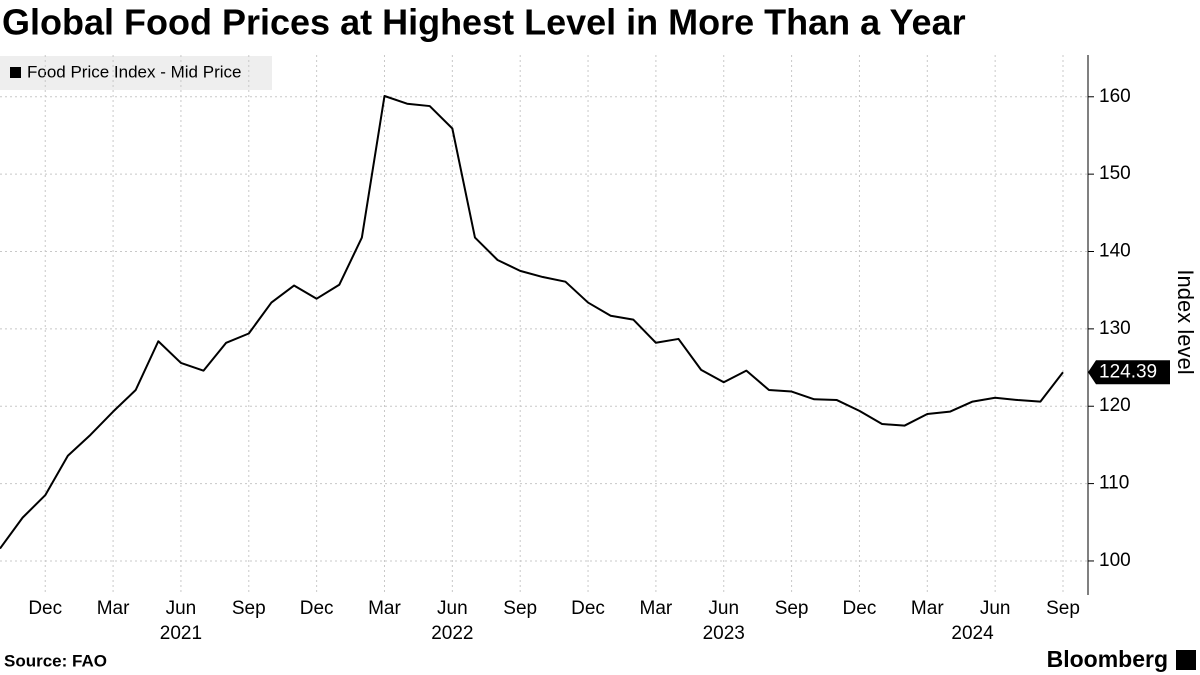 This screenshot has height=675, width=1200. I want to click on last-value-label: 124.39, so click(1128, 371).